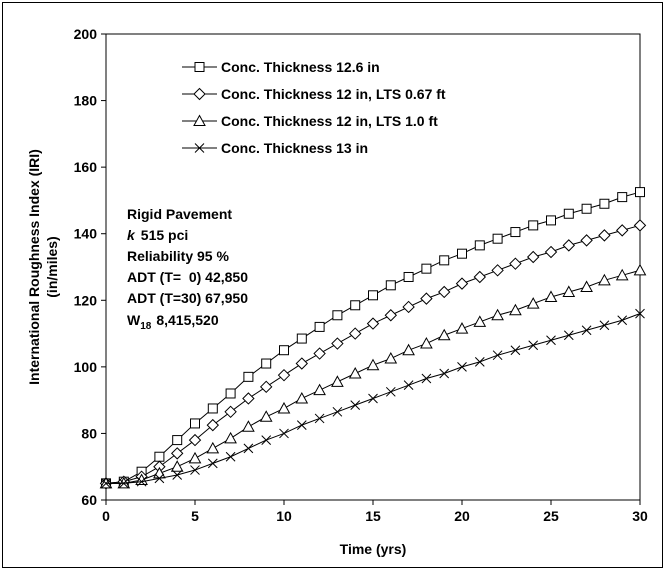 This screenshot has width=667, height=572. What do you see at coordinates (131, 235) in the screenshot?
I see `annotation-k-symbol: k` at bounding box center [131, 235].